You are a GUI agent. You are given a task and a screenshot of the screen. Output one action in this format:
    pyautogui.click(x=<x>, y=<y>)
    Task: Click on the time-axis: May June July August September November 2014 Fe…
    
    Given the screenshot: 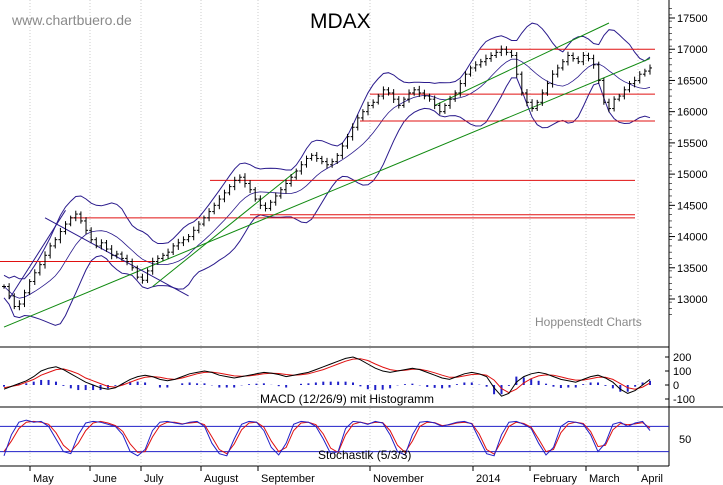 What is the action you would take?
    pyautogui.click(x=346, y=475)
    